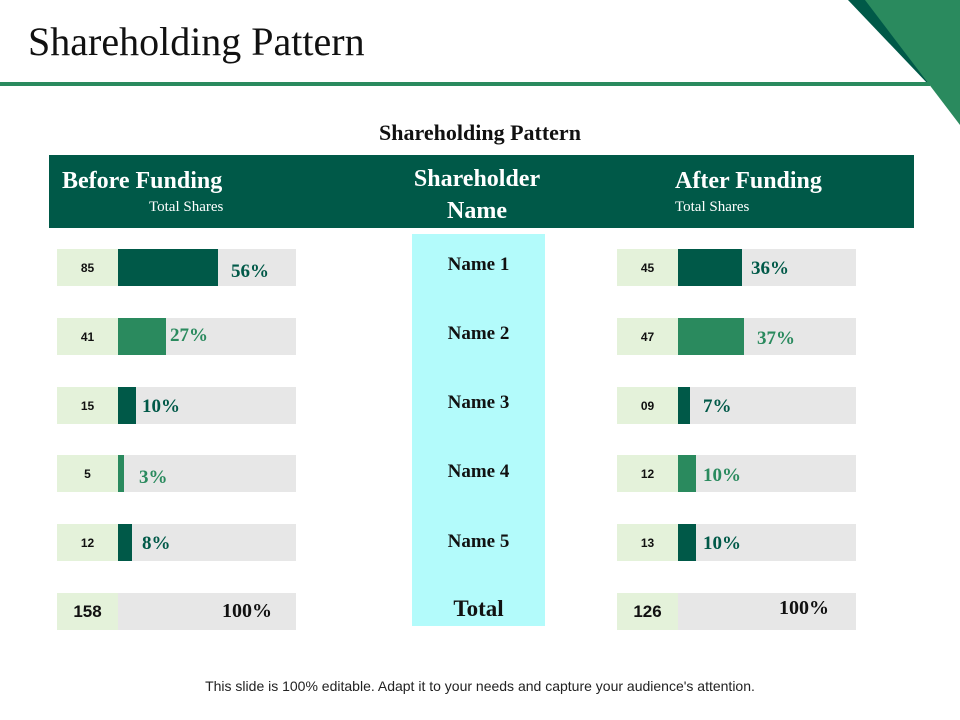  I want to click on before-share-count: 5, so click(87, 473).